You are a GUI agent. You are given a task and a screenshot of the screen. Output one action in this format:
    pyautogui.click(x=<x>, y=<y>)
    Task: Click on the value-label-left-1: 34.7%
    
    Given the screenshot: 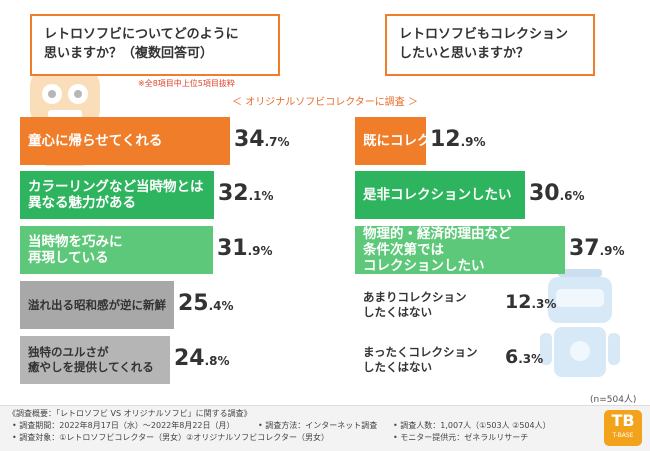 What is the action you would take?
    pyautogui.click(x=262, y=139)
    